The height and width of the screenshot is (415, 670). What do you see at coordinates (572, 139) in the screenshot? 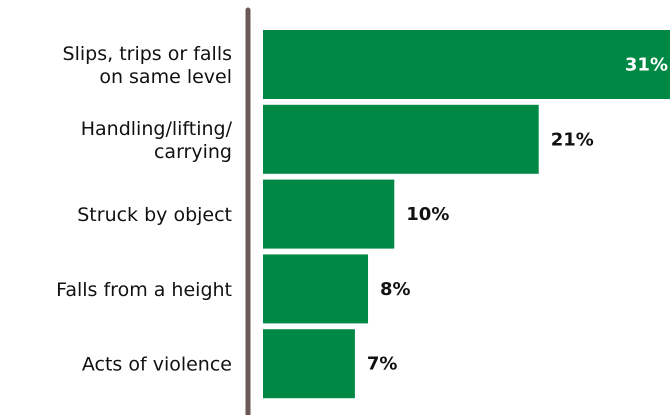
I see `value-label-1: 21%` at bounding box center [572, 139].